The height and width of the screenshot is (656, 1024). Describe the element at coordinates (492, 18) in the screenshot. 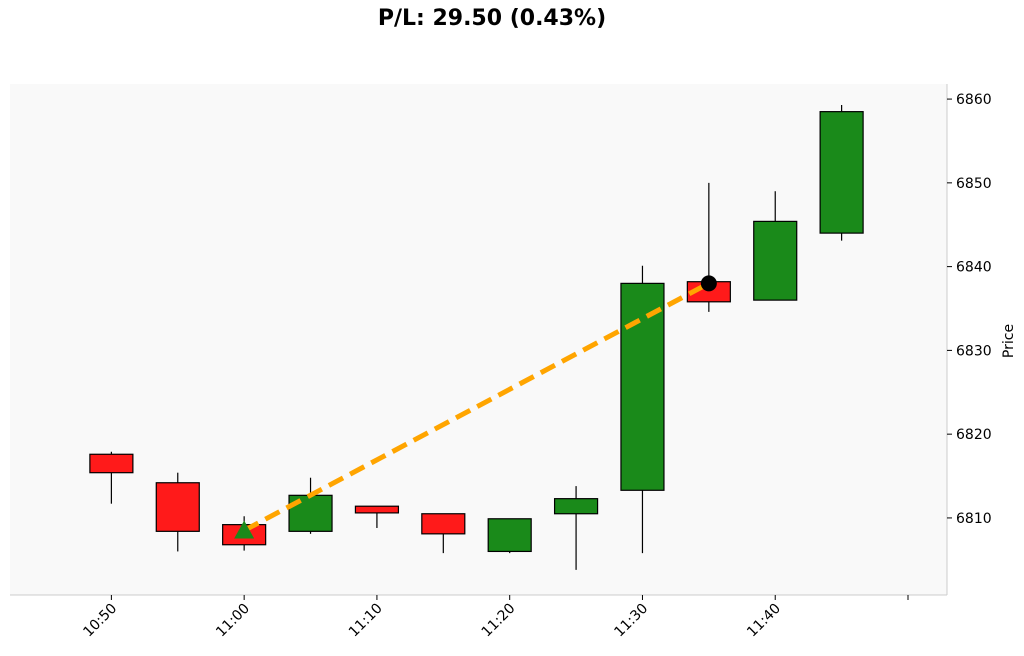

I see `chart-title: P/L: 29.50 (0.43%)` at that location.